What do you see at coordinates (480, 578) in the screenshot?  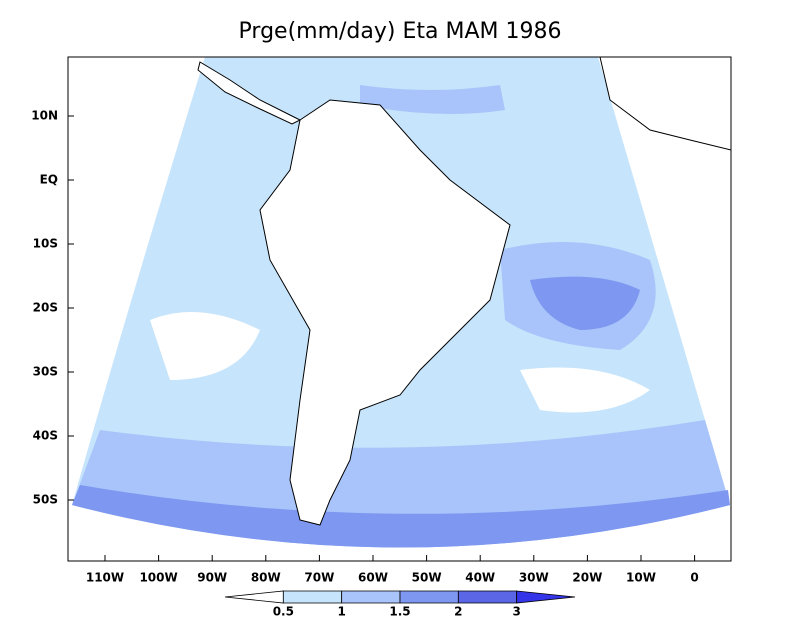 I see `lon-label: 40W` at bounding box center [480, 578].